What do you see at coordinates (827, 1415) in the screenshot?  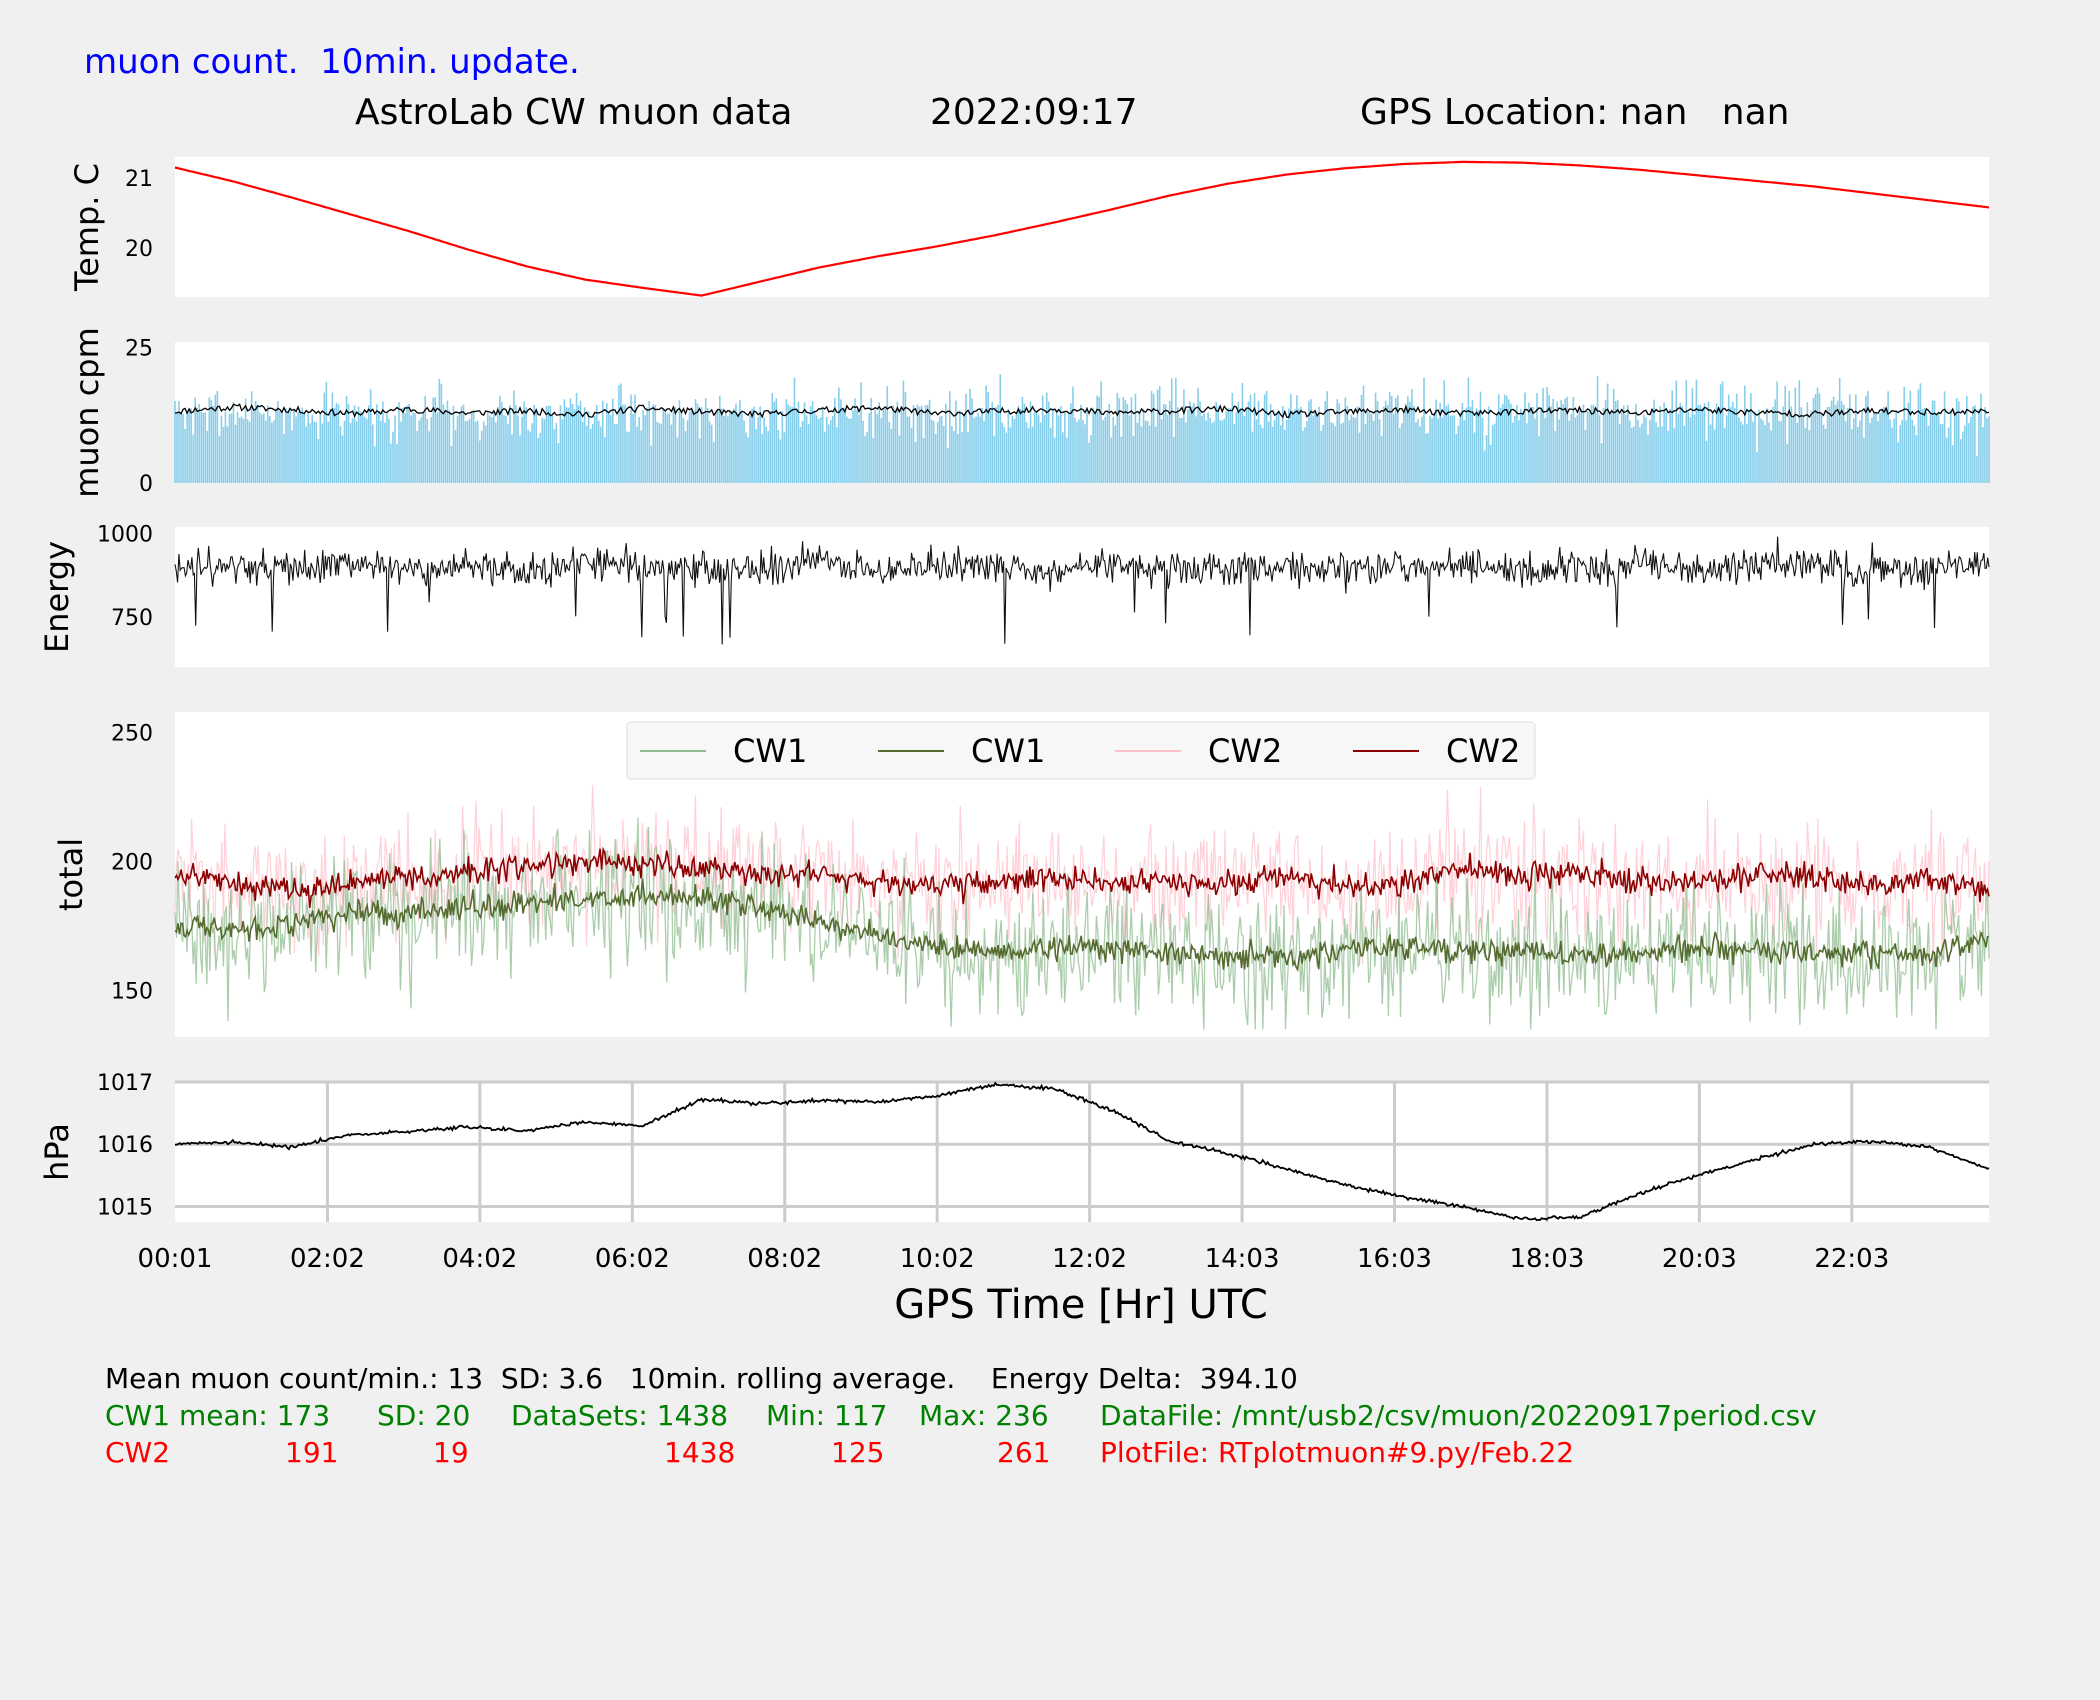 I see `cw1-min: Min: 117` at bounding box center [827, 1415].